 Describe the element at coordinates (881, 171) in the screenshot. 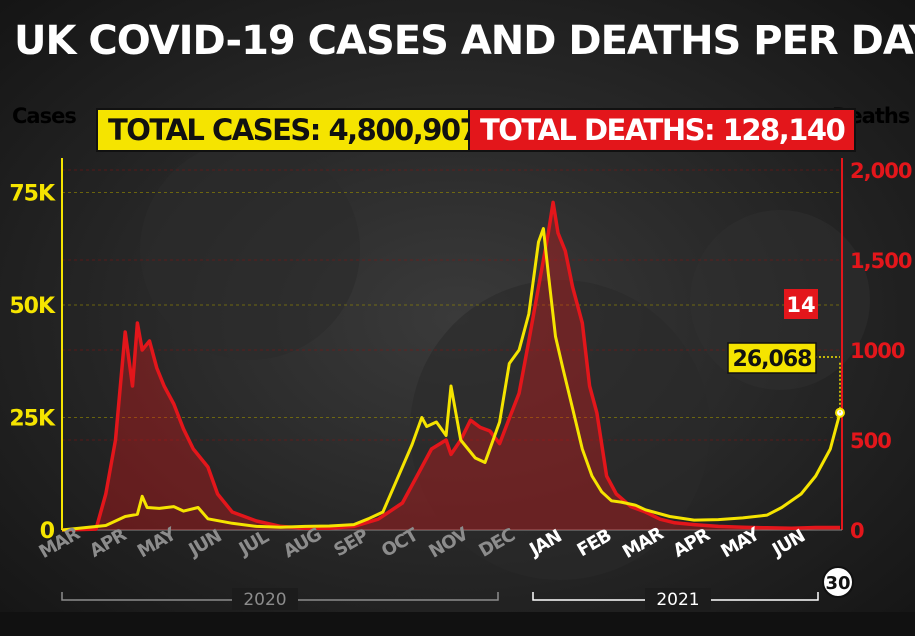

I see `right-tick-label: 2,000` at that location.